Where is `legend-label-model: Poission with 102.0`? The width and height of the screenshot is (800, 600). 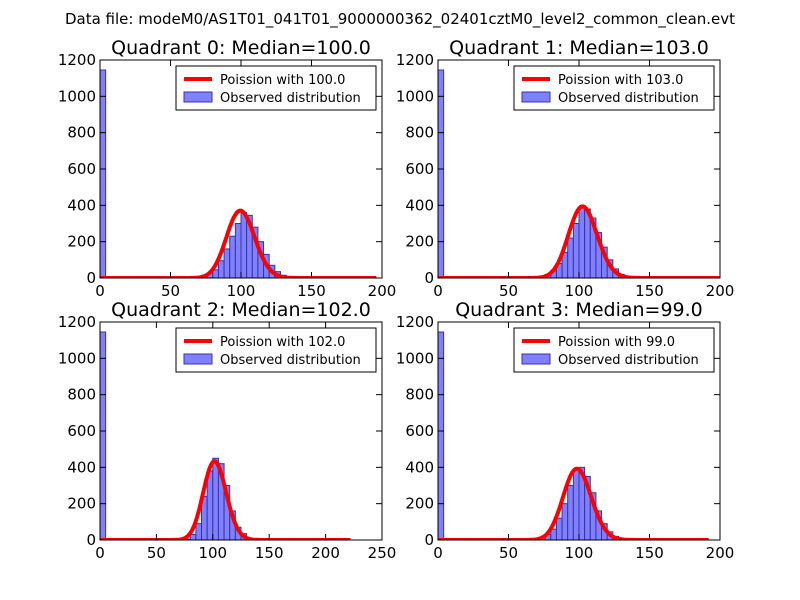 legend-label-model: Poission with 102.0 is located at coordinates (282, 342).